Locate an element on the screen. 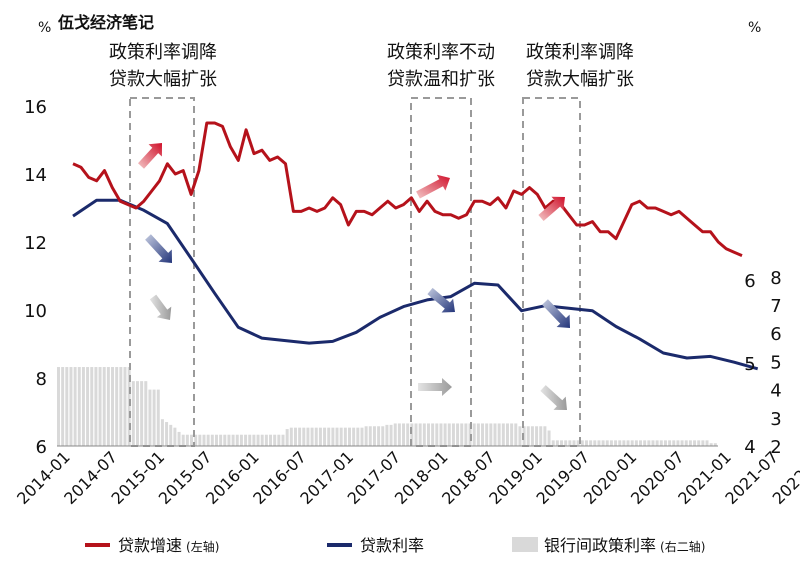 This screenshot has height=566, width=800. annotation-1: 政策利率调降 贷款大幅扩张 is located at coordinates (163, 66).